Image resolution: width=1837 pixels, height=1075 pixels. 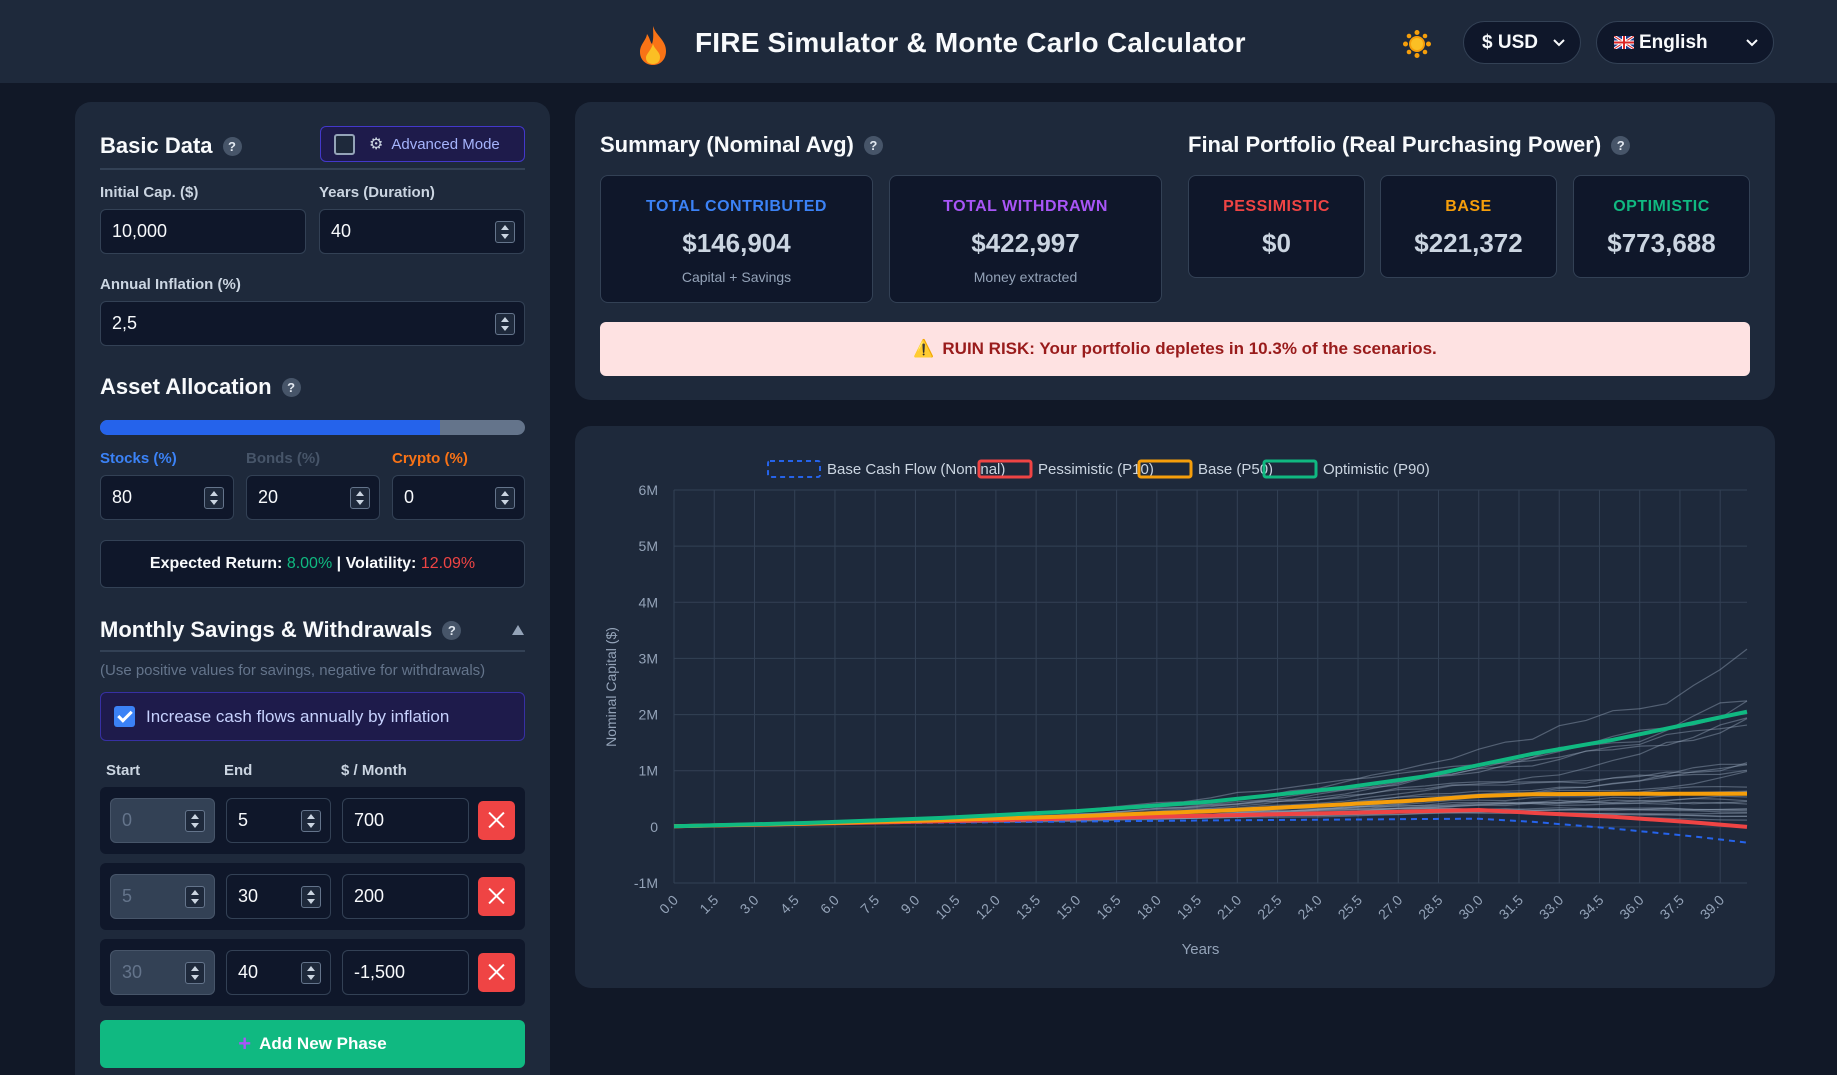 I want to click on initial-capital-value: 10,000, so click(x=140, y=231).